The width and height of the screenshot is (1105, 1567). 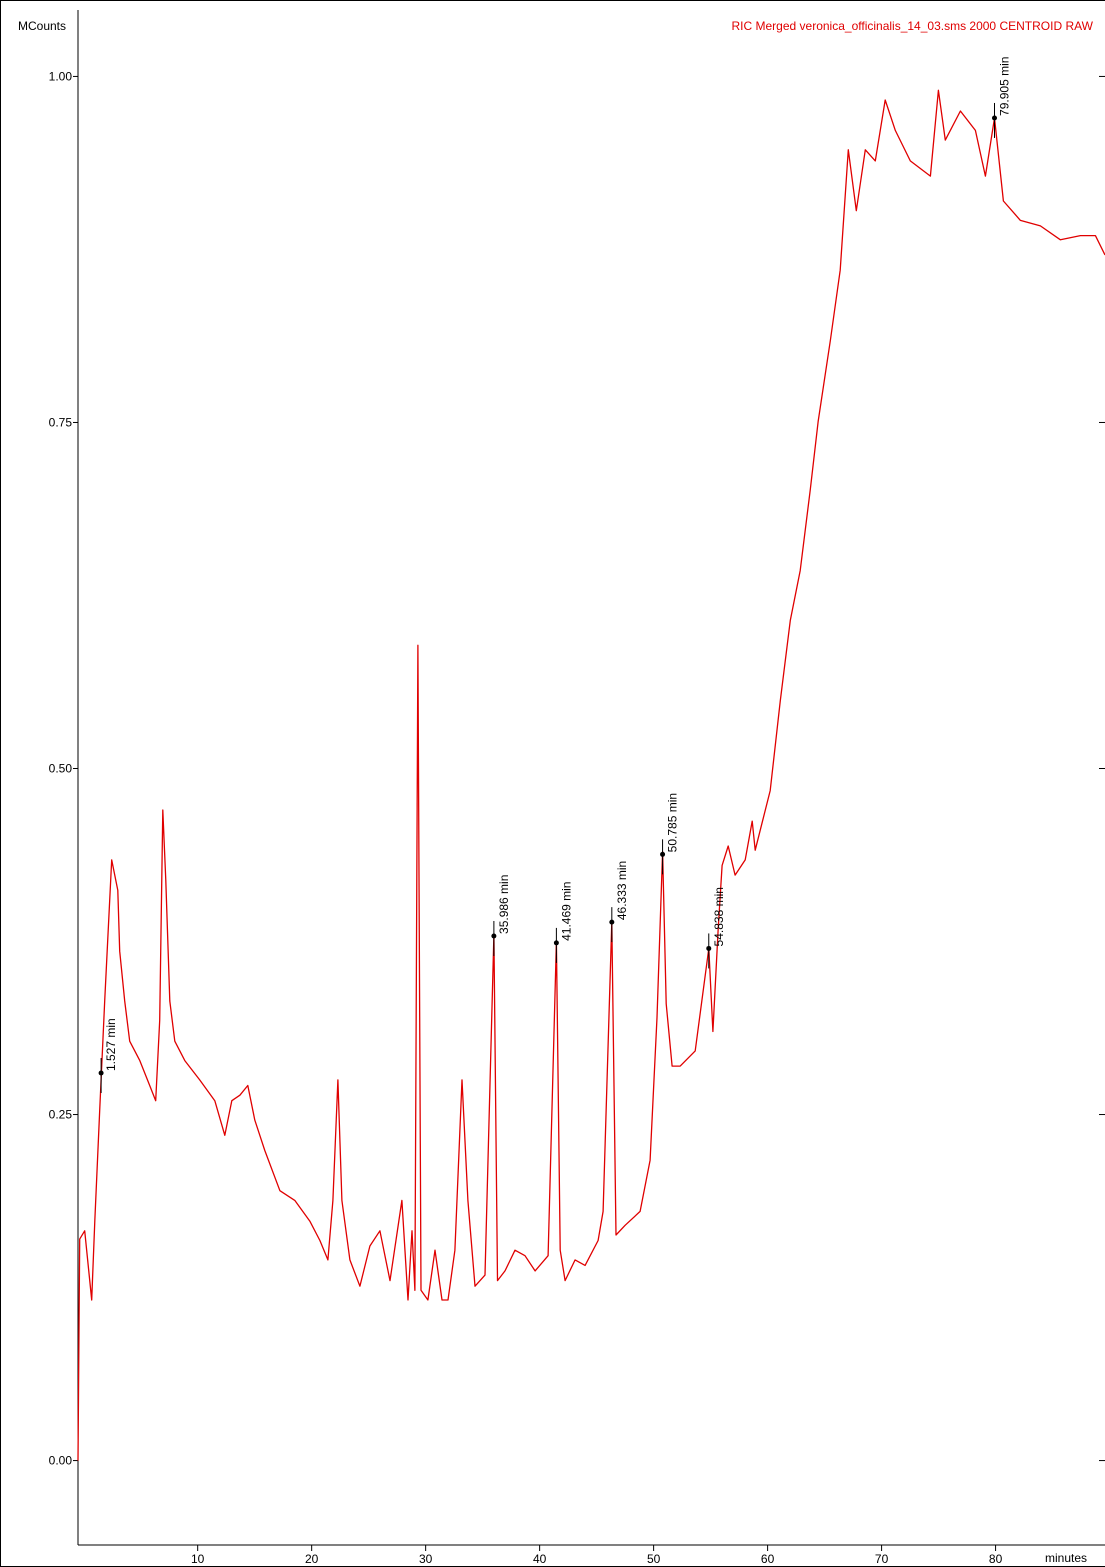 What do you see at coordinates (504, 904) in the screenshot?
I see `annotation-label: 35.986 min` at bounding box center [504, 904].